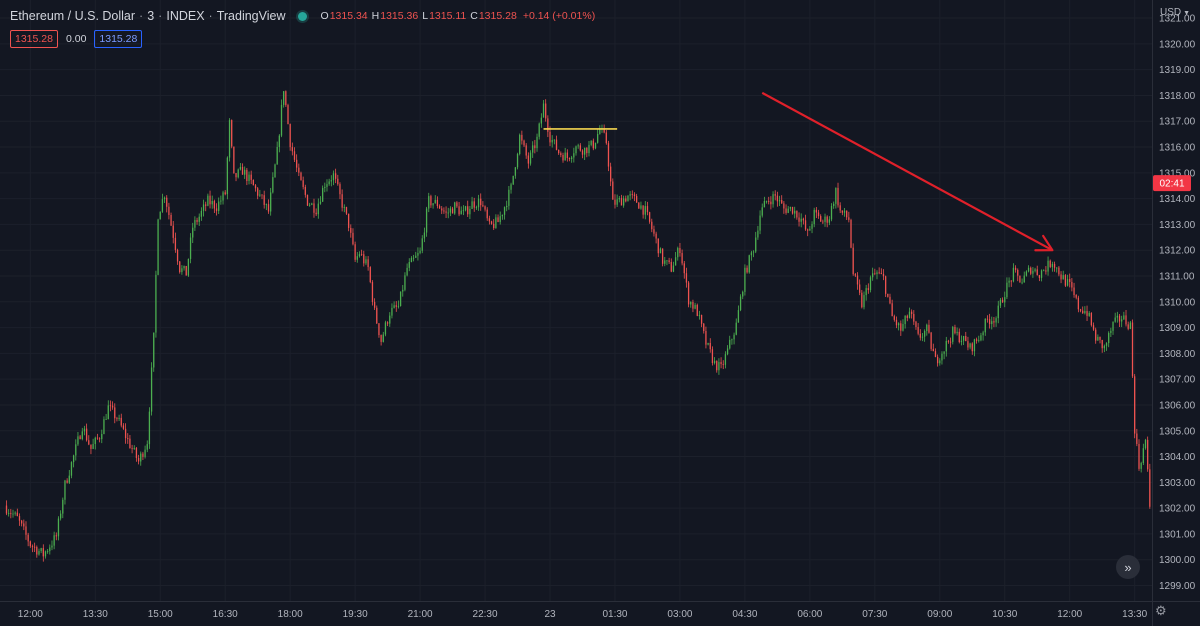 Image resolution: width=1200 pixels, height=626 pixels. I want to click on market-status-icon, so click(302, 16).